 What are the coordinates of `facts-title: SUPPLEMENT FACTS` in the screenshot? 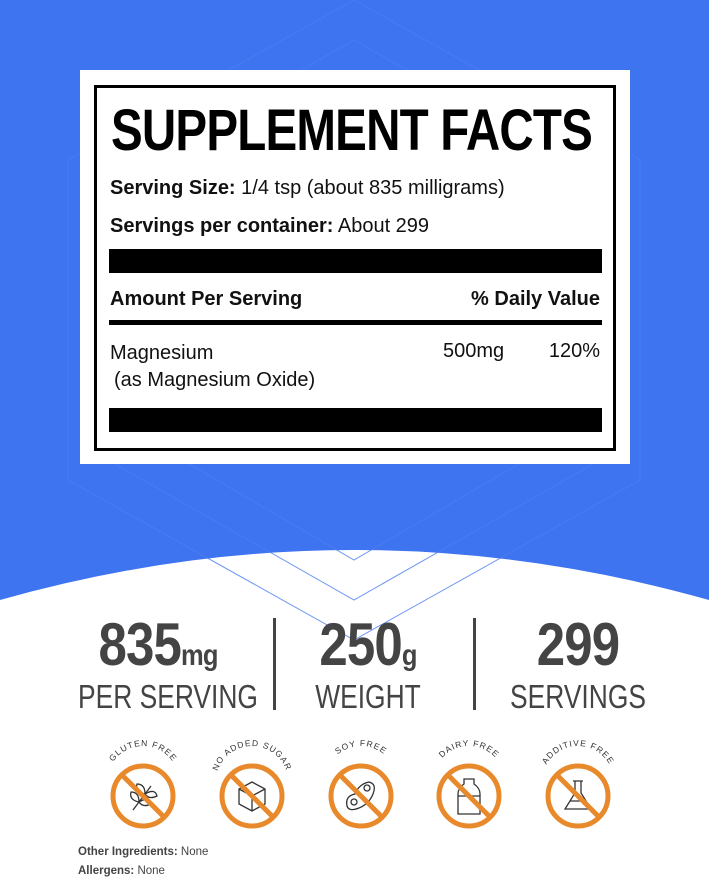 It's located at (352, 130).